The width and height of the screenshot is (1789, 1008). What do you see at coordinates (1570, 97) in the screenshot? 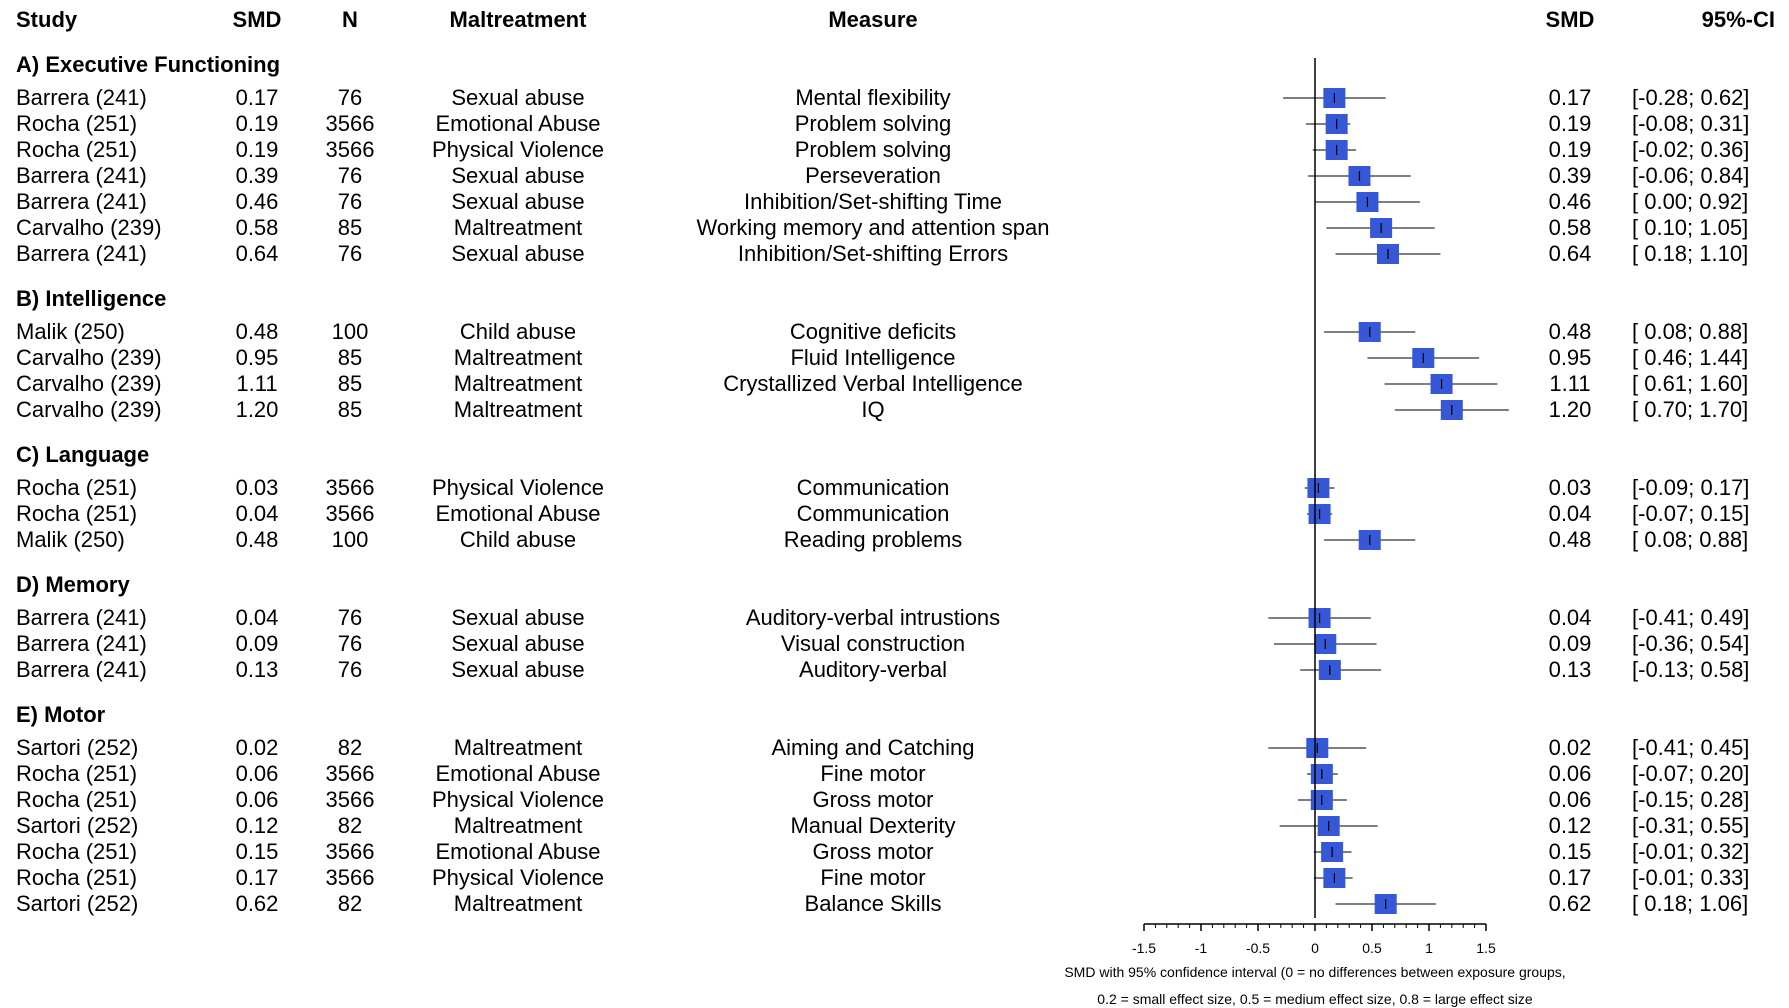
I see `smd-right-value: 0.17` at bounding box center [1570, 97].